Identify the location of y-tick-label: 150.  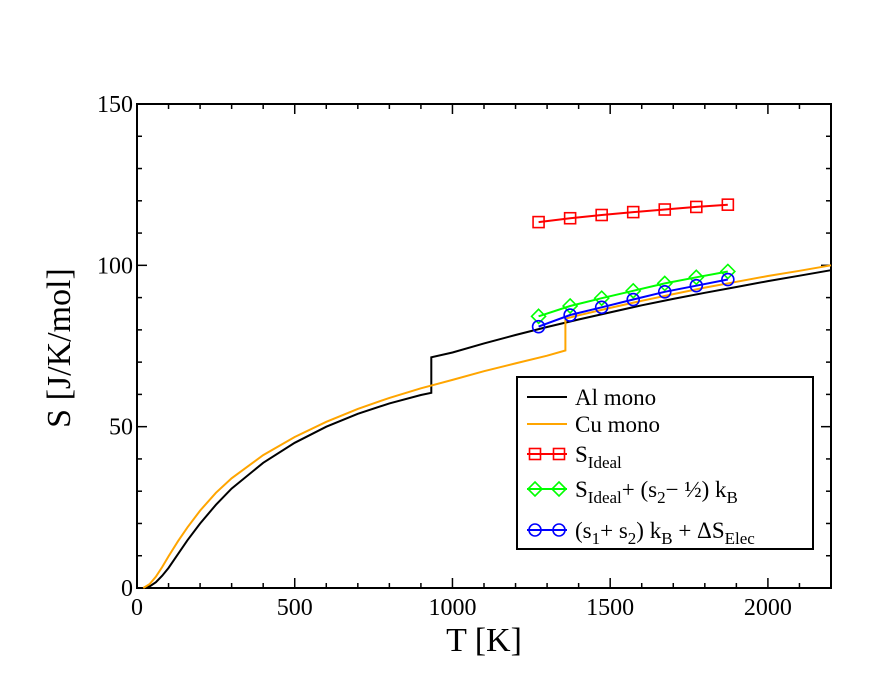
(115, 105).